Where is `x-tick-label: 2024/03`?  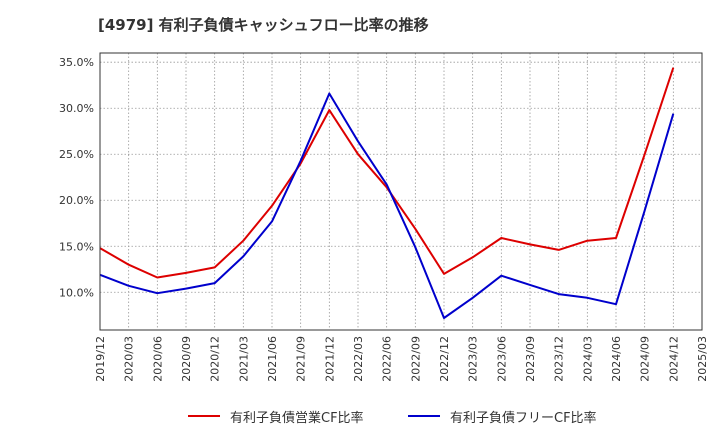
x-tick-label: 2024/03 is located at coordinates (587, 359).